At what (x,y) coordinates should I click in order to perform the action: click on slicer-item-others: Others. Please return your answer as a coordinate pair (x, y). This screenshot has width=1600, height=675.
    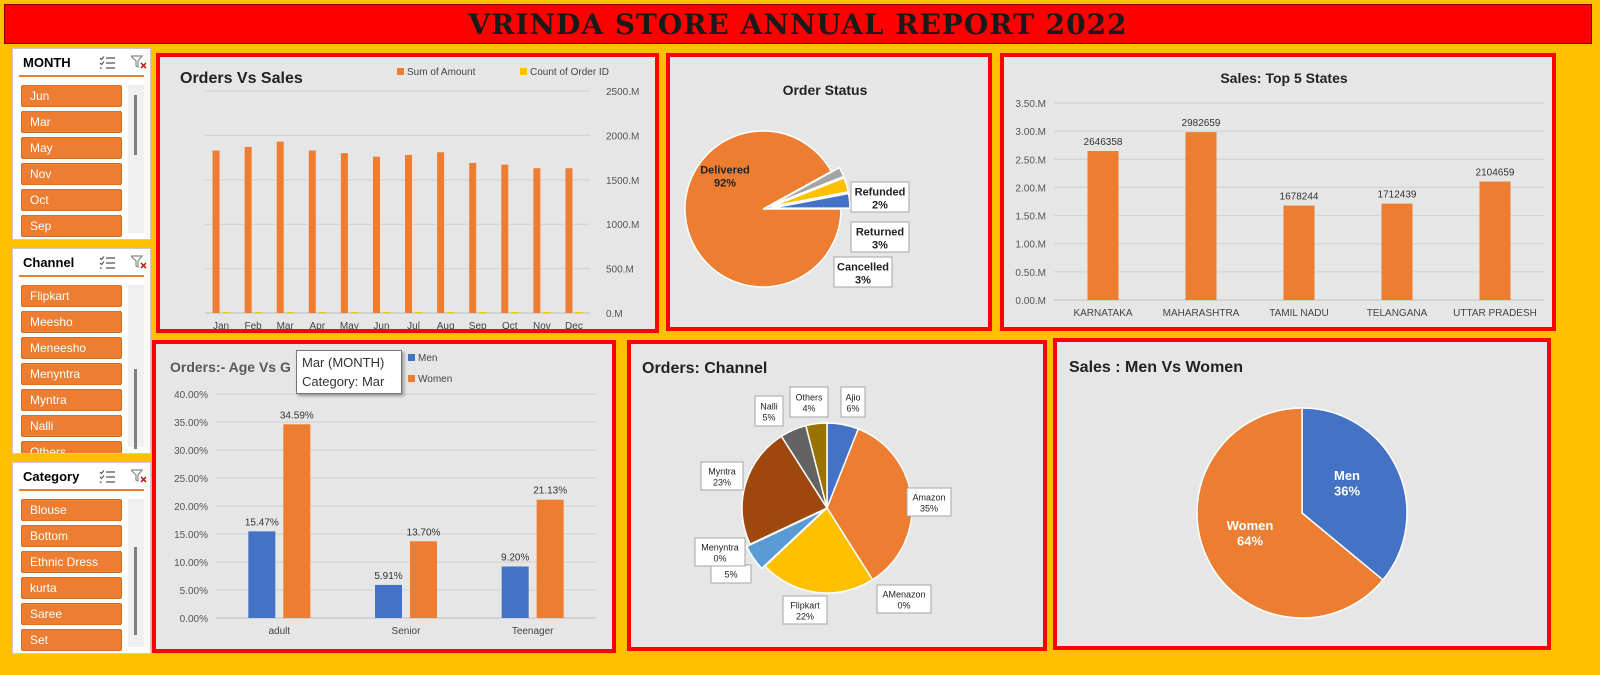
    Looking at the image, I should click on (71, 447).